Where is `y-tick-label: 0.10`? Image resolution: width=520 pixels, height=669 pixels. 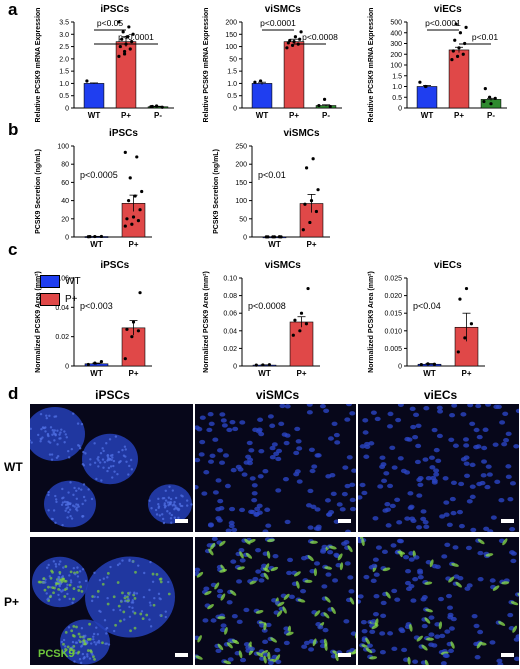 y-tick-label: 0.10 is located at coordinates (230, 279).